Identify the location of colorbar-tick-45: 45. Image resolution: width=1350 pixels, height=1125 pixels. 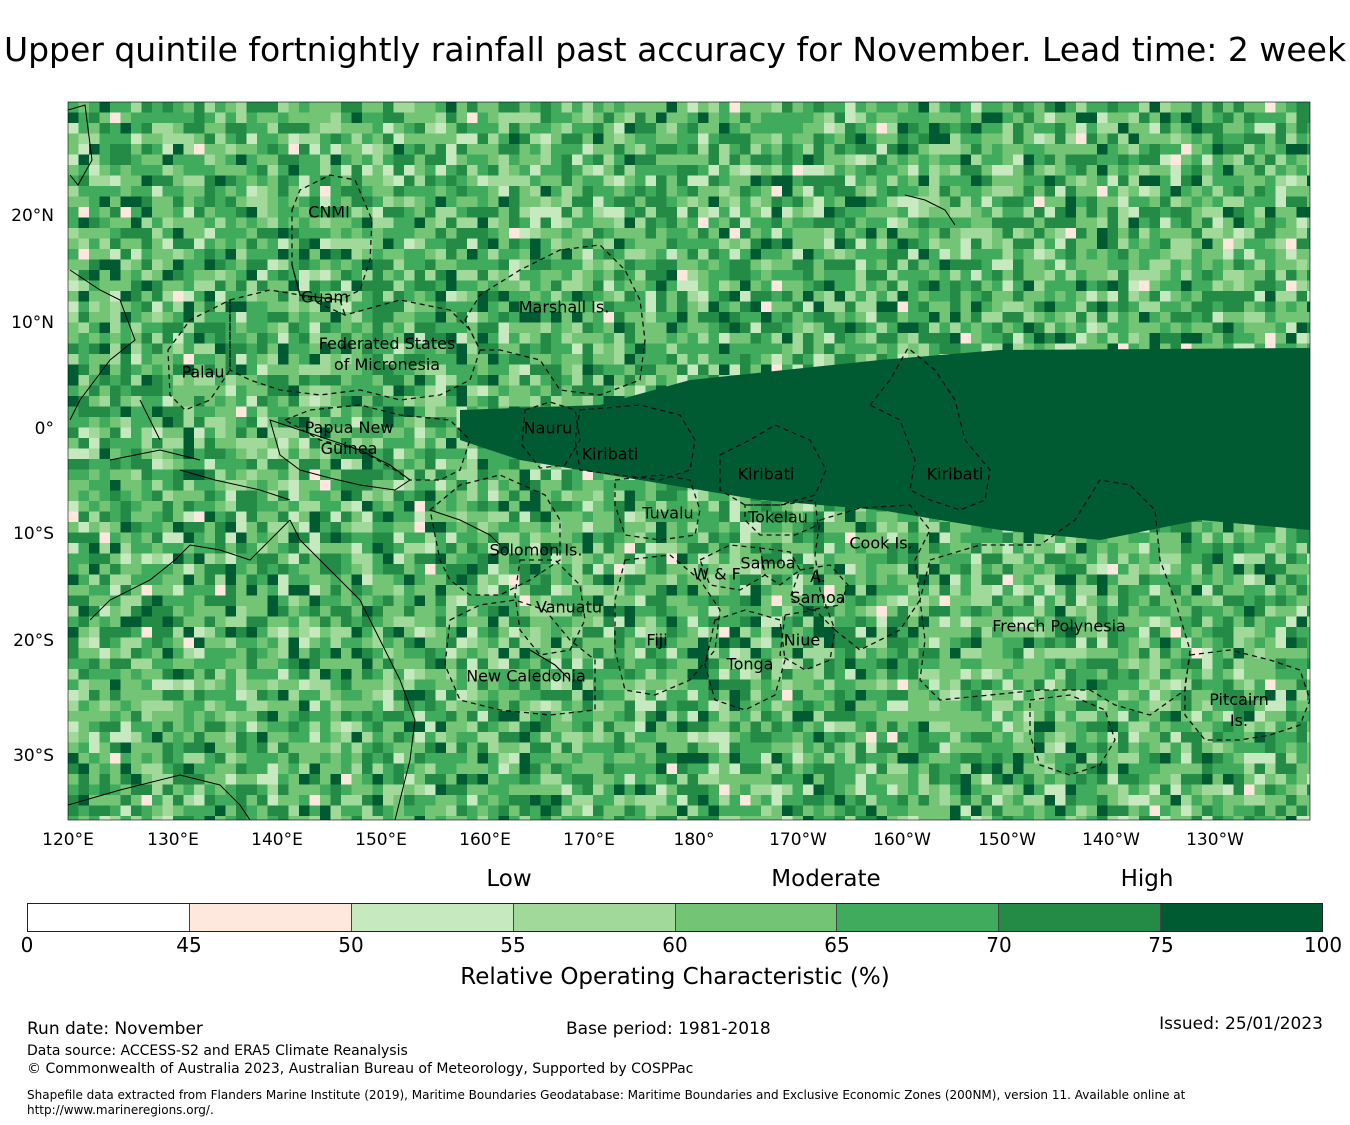
(189, 945).